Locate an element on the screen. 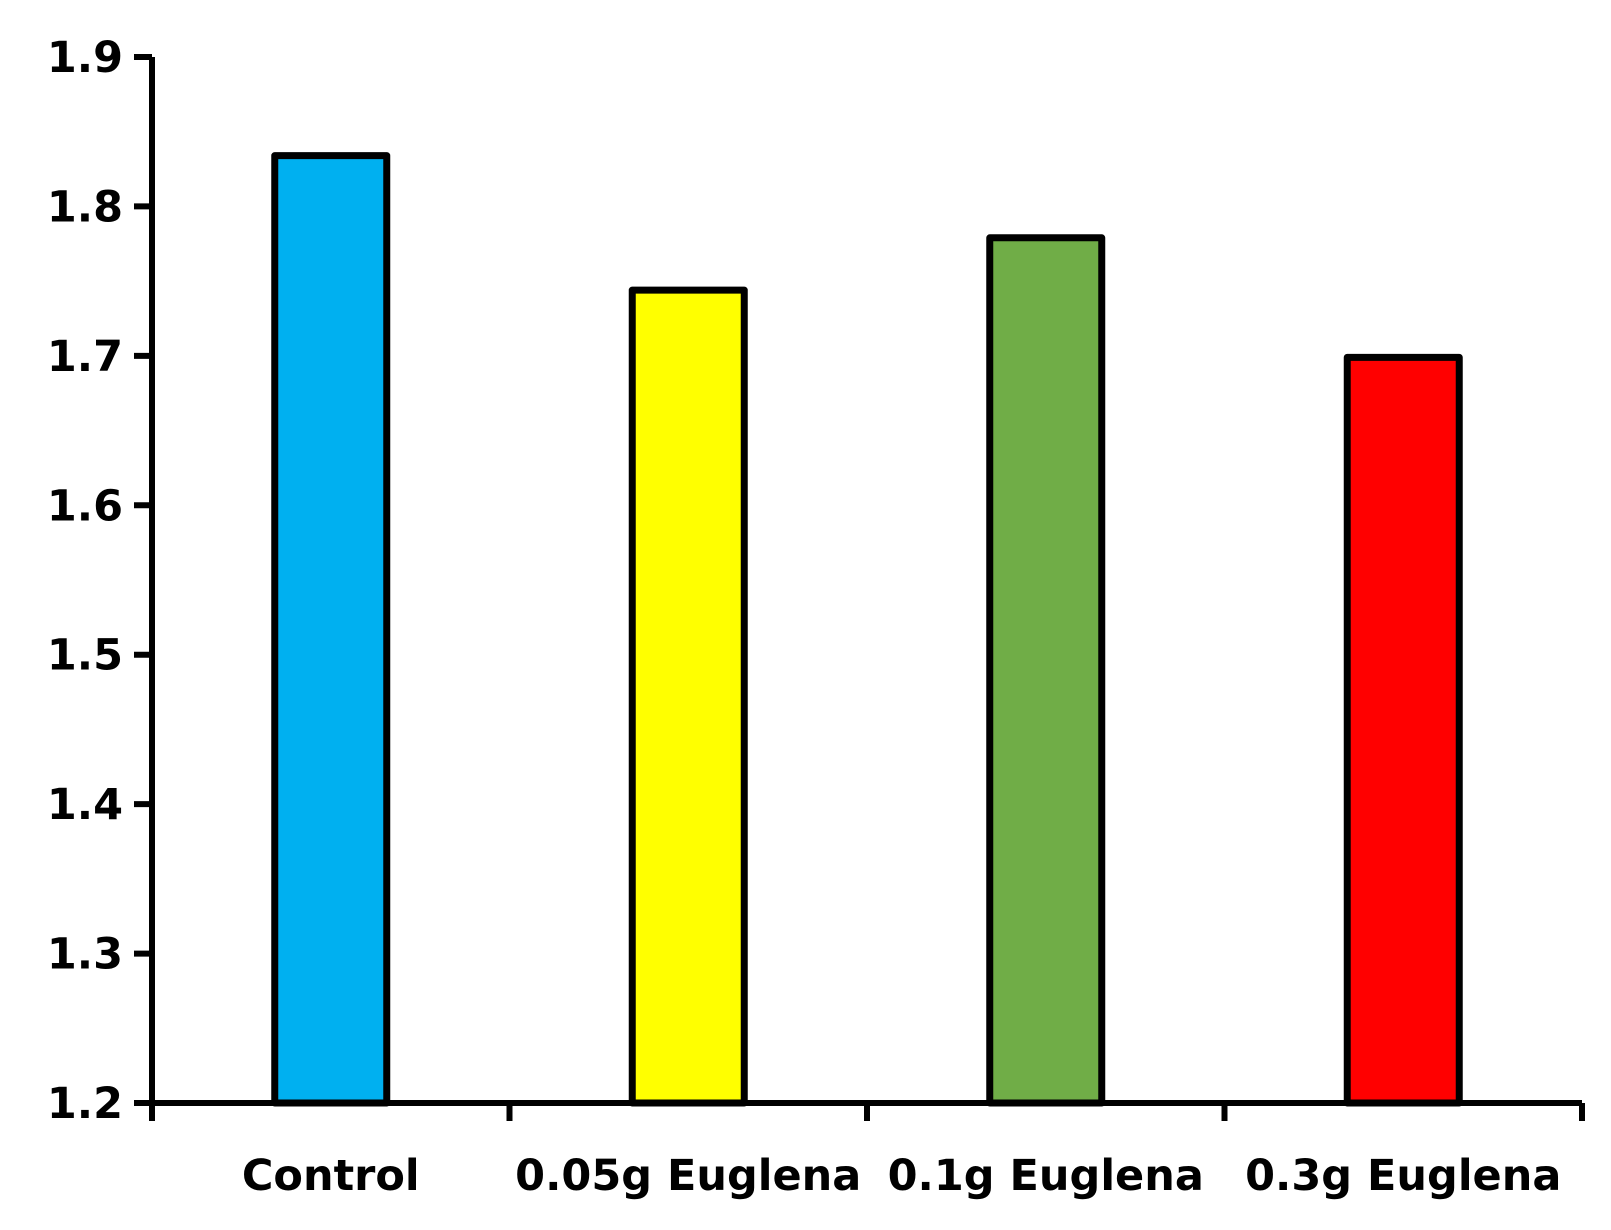  y-tick-label: 1.8 is located at coordinates (85, 207).